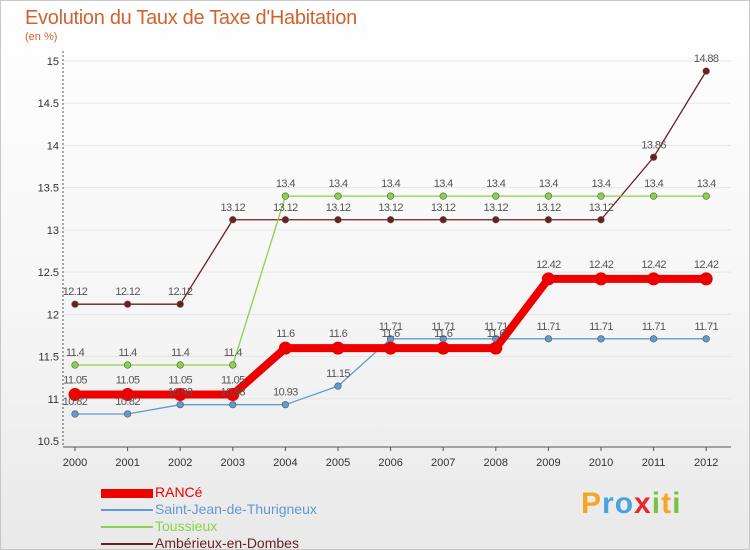 This screenshot has width=750, height=550. Describe the element at coordinates (271, 542) in the screenshot. I see `legend-item-amberieux: Ambérieux-en-Dombes` at that location.